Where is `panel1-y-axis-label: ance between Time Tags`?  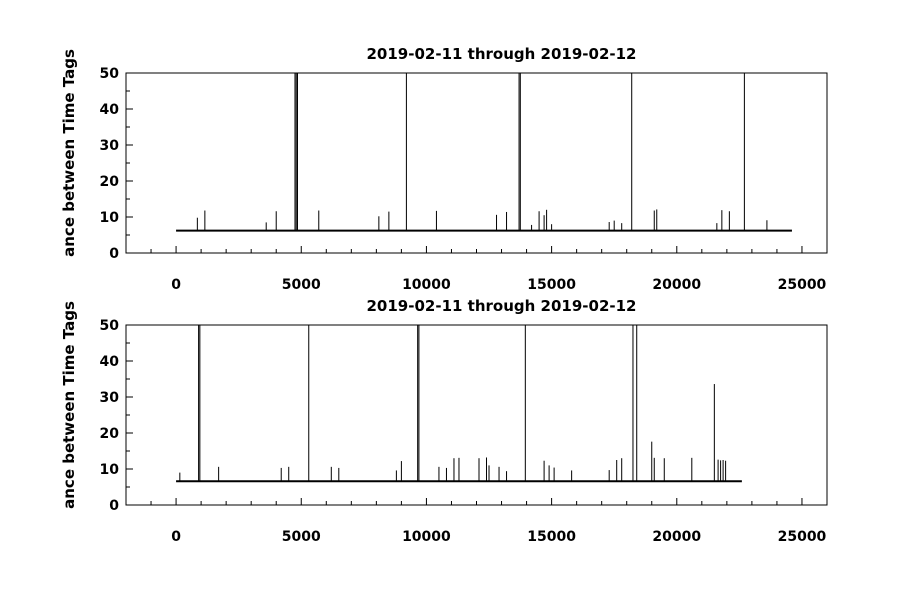 panel1-y-axis-label: ance between Time Tags is located at coordinates (69, 153).